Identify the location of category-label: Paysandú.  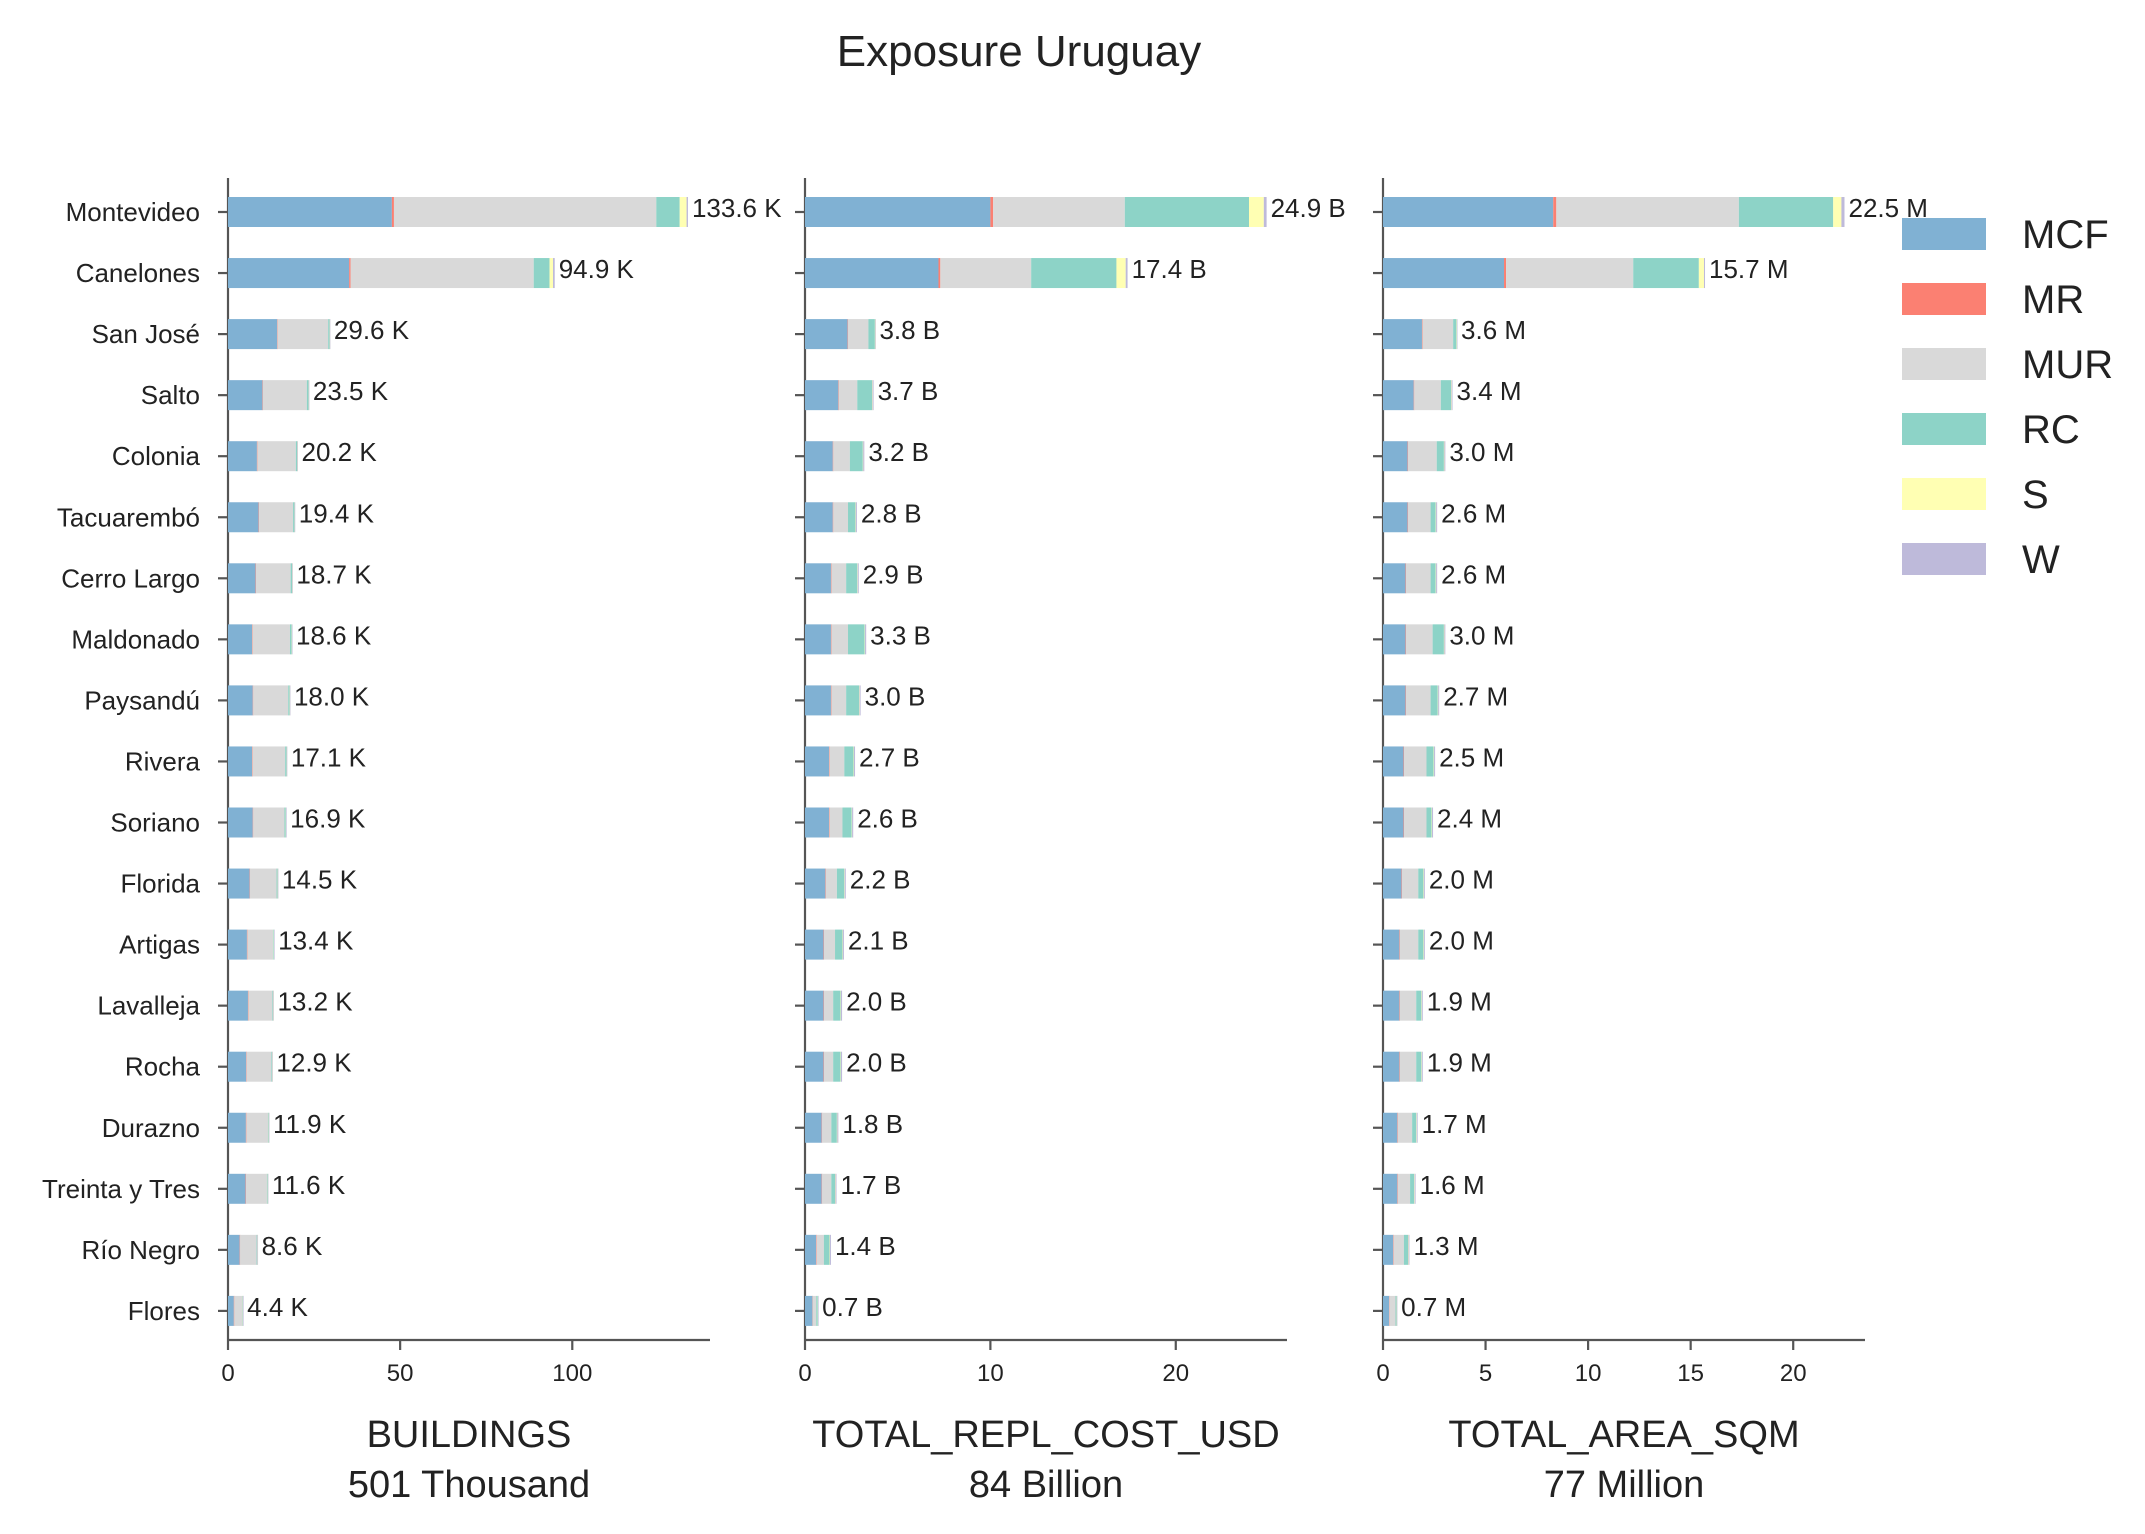
(142, 700).